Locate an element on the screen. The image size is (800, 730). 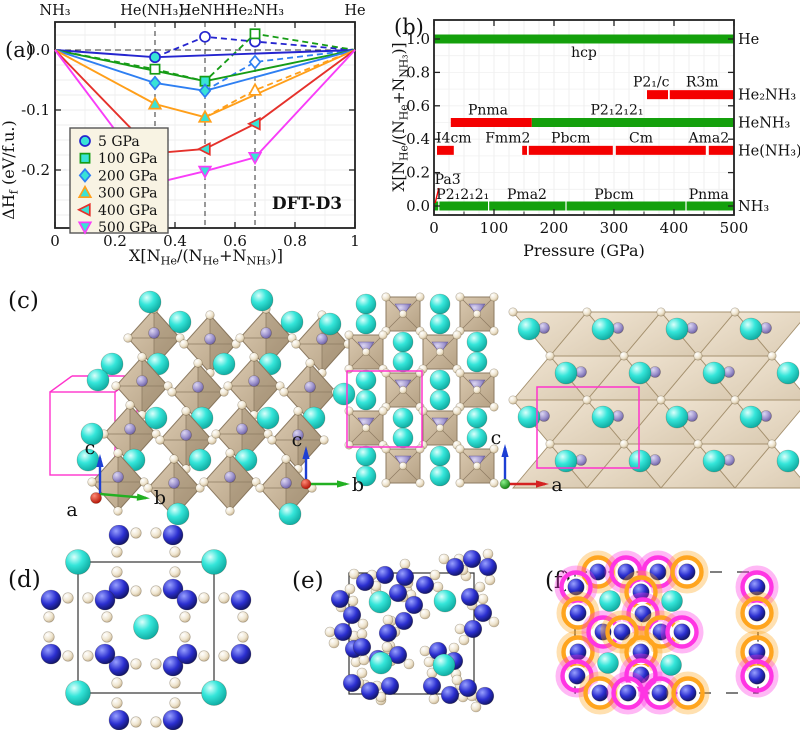
data-point-triangle-down is located at coordinates (255, 158).